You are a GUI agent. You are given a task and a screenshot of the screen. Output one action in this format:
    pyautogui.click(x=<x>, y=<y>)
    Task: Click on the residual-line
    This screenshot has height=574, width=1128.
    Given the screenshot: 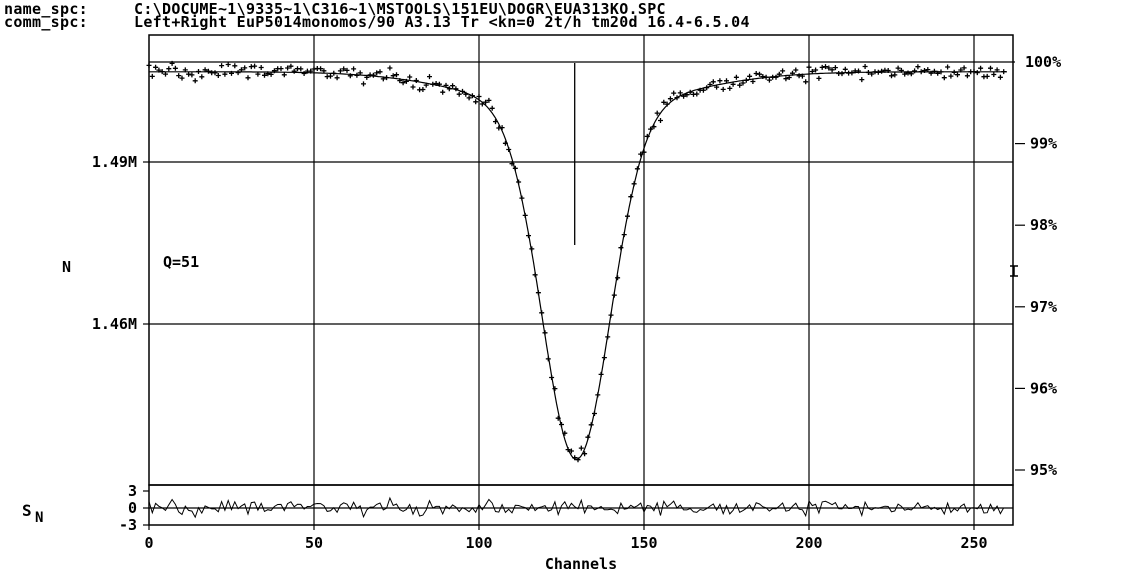 What is the action you would take?
    pyautogui.click(x=576, y=507)
    